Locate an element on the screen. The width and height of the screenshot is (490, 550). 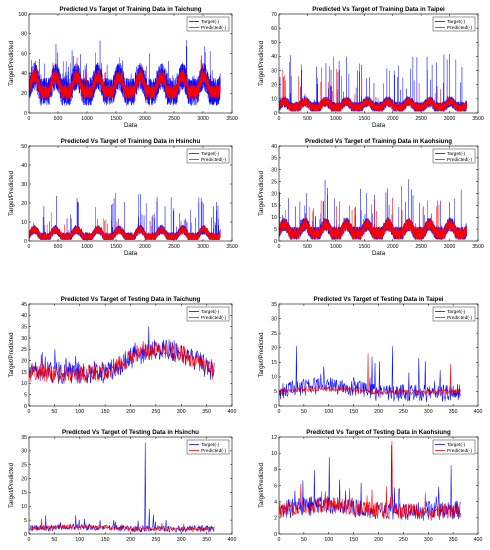
y-tick-label: 50 is located at coordinates (24, 147).